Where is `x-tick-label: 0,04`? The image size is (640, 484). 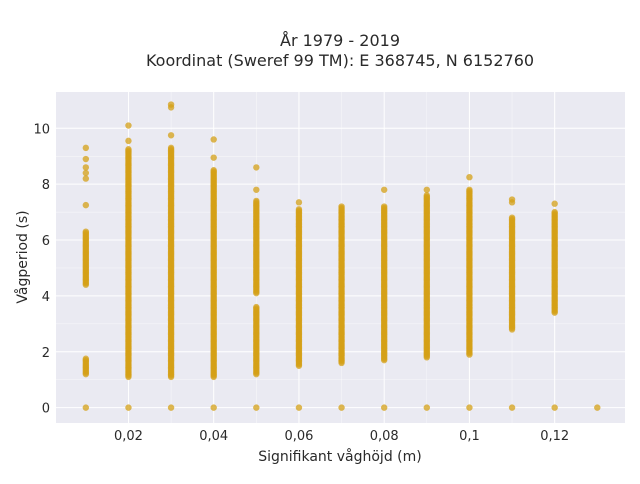
x-tick-label: 0,04 is located at coordinates (213, 436).